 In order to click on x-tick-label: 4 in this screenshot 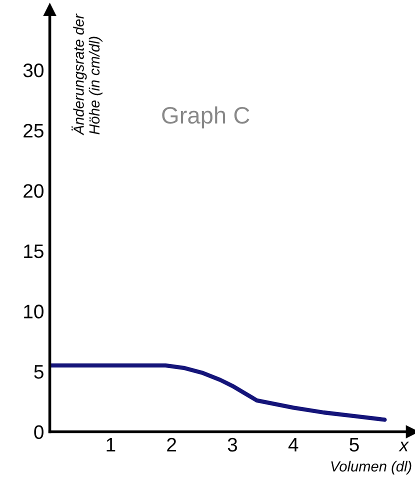, I will do `click(293, 445)`.